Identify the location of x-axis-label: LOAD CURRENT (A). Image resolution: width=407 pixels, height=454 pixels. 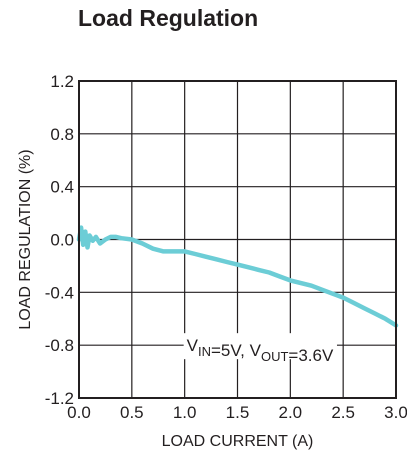
(238, 441).